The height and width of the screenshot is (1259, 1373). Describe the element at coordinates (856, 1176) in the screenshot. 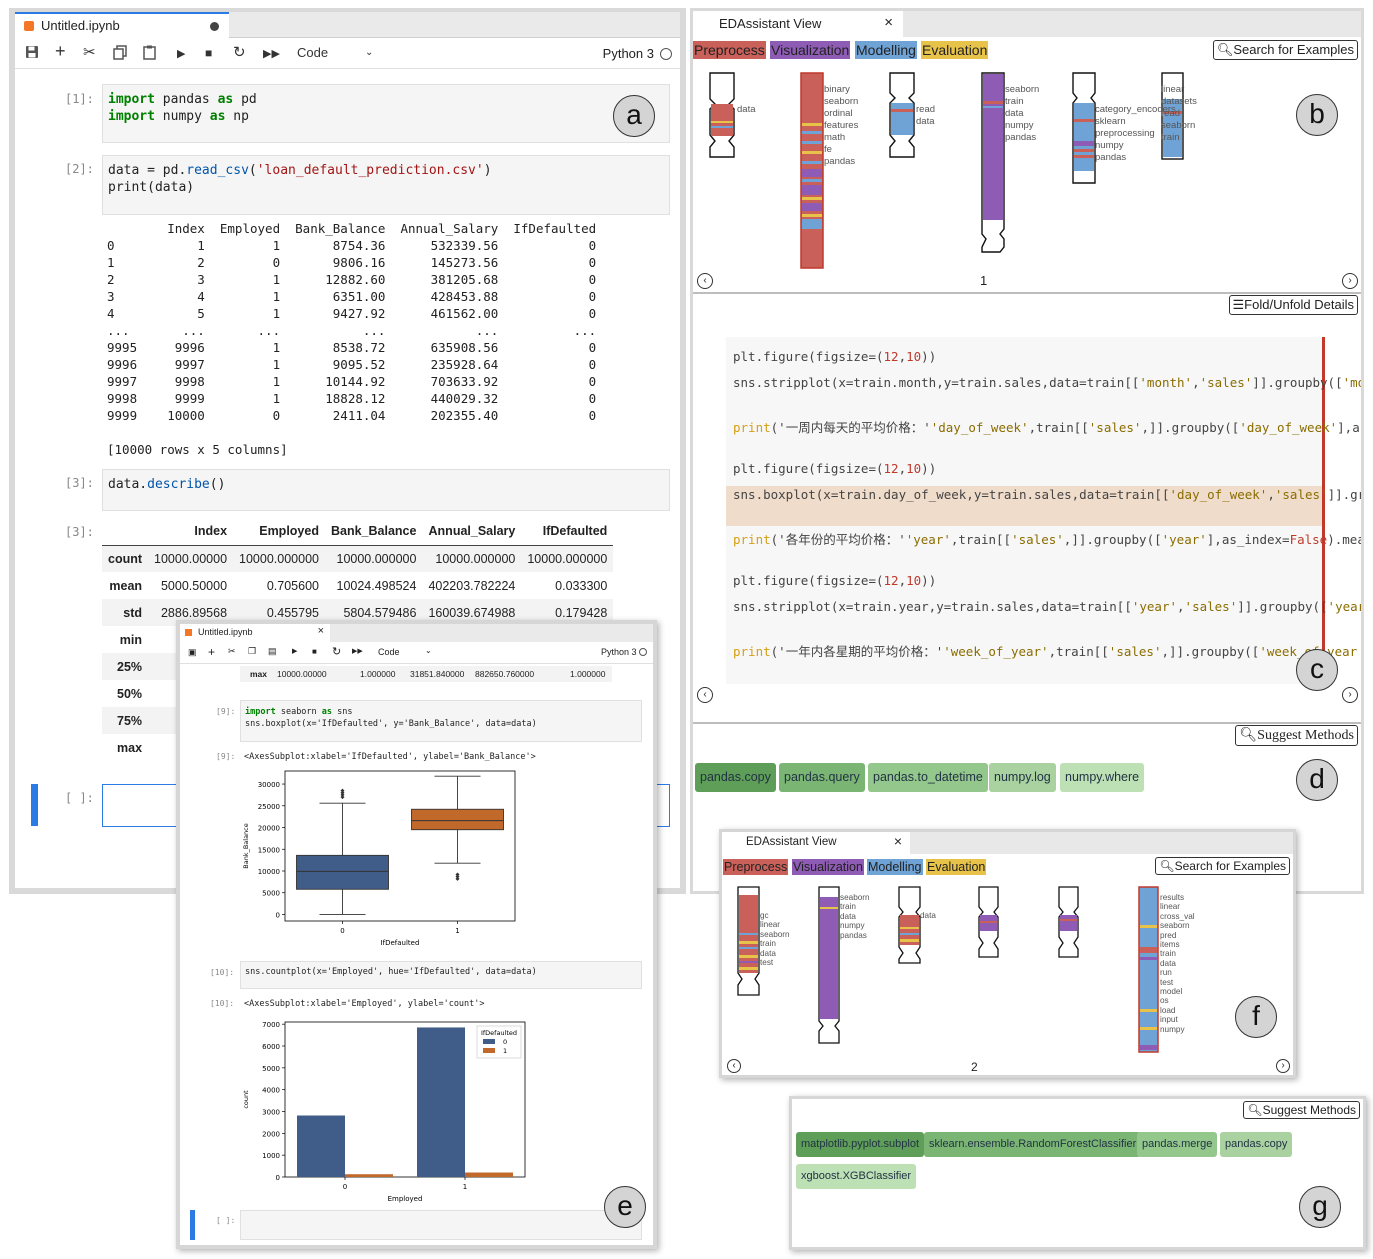

I see `method-chip: xgboost.XGBClassifier` at that location.